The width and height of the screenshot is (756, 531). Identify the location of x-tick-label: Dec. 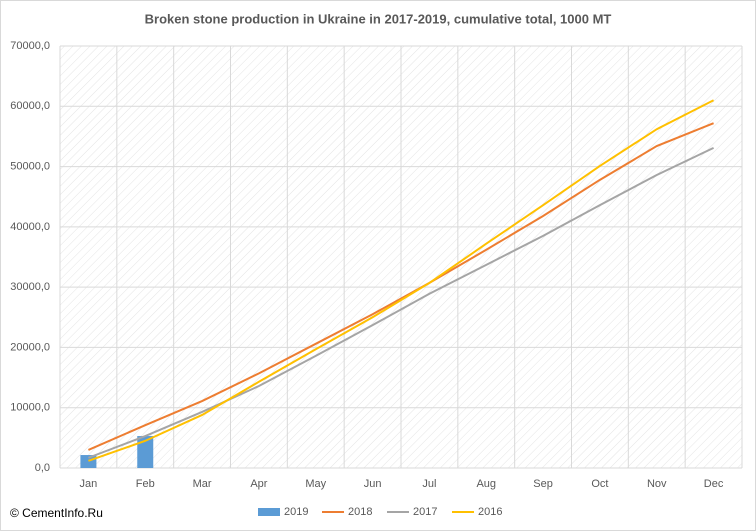
(714, 484).